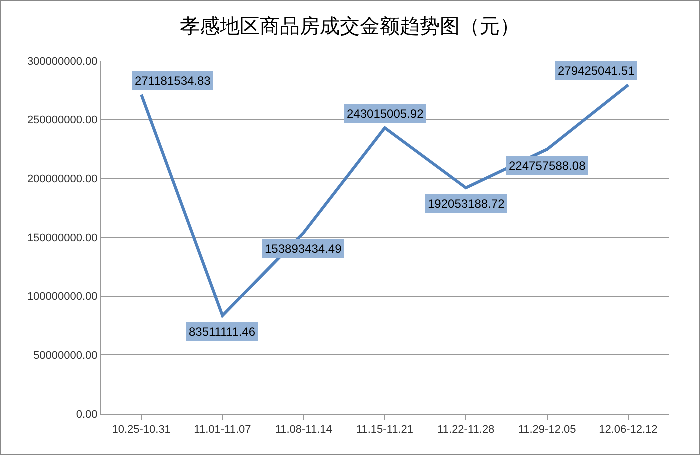 The height and width of the screenshot is (455, 700). What do you see at coordinates (62, 238) in the screenshot?
I see `y-tick-label: 150000000.00` at bounding box center [62, 238].